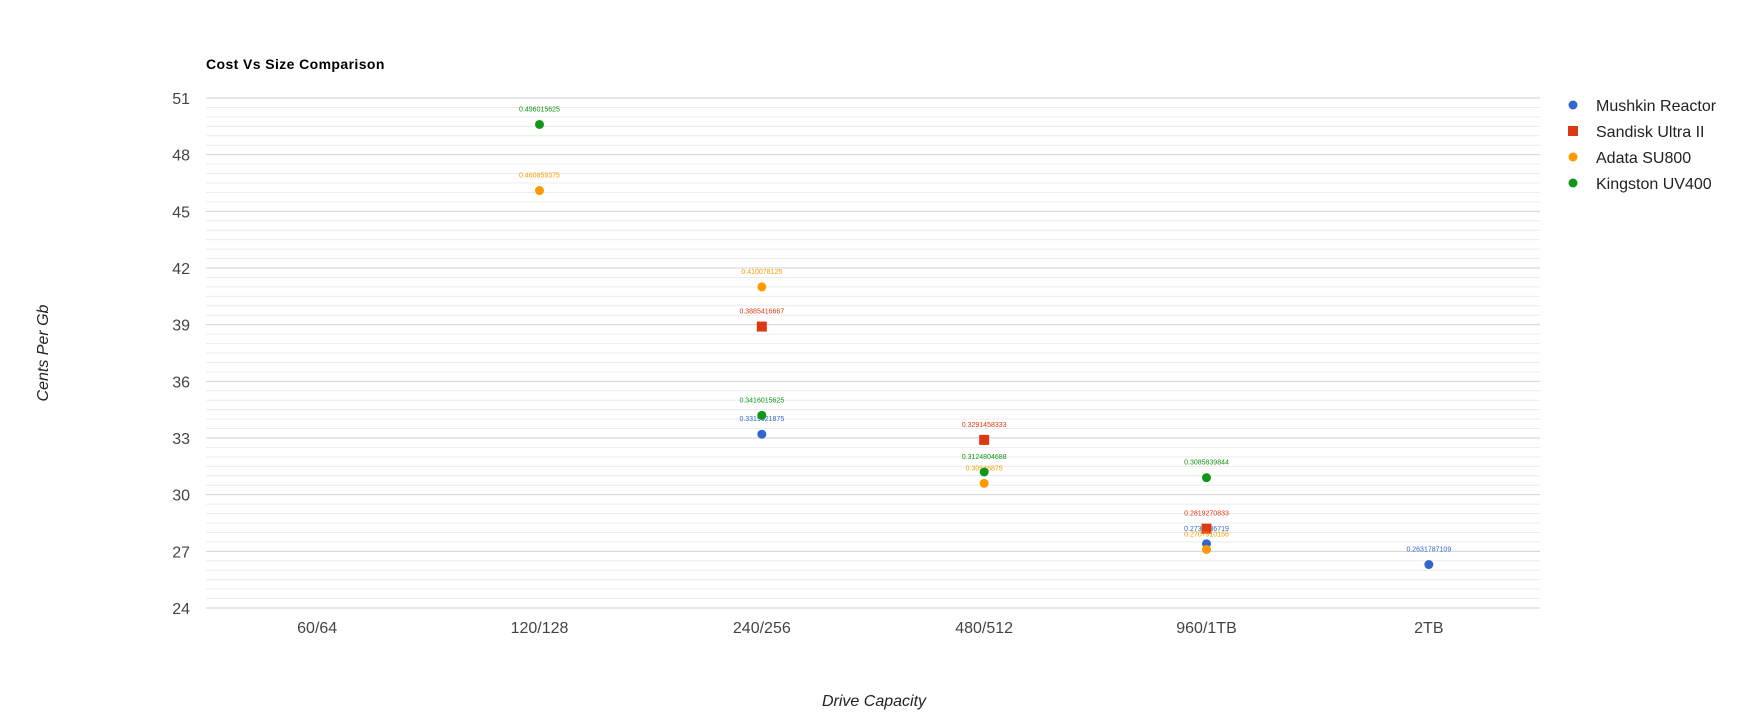  I want to click on y-tick-label: 30, so click(181, 496).